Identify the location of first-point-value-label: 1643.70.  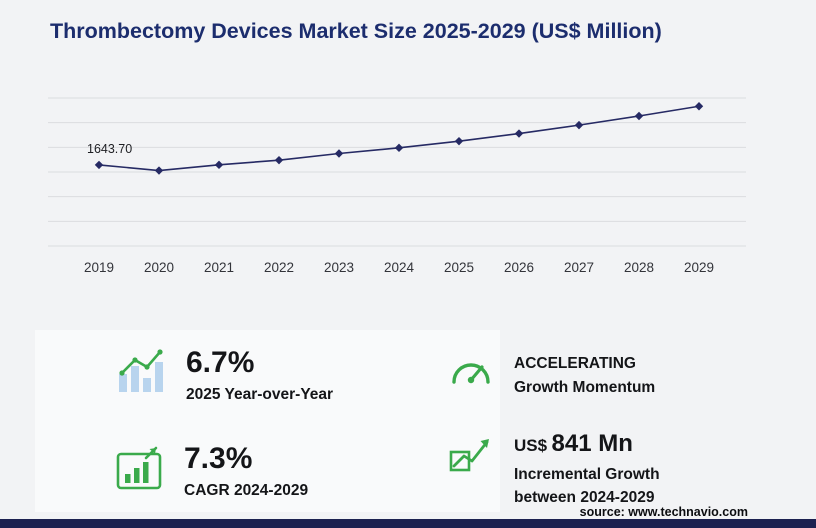
(109, 149).